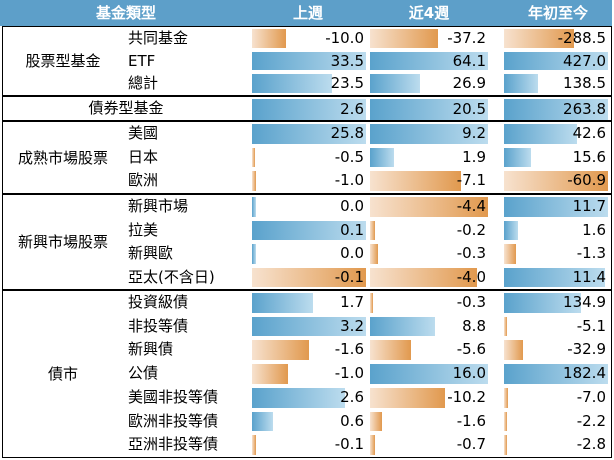 This screenshot has height=460, width=614. I want to click on row-label: 日本, so click(143, 156).